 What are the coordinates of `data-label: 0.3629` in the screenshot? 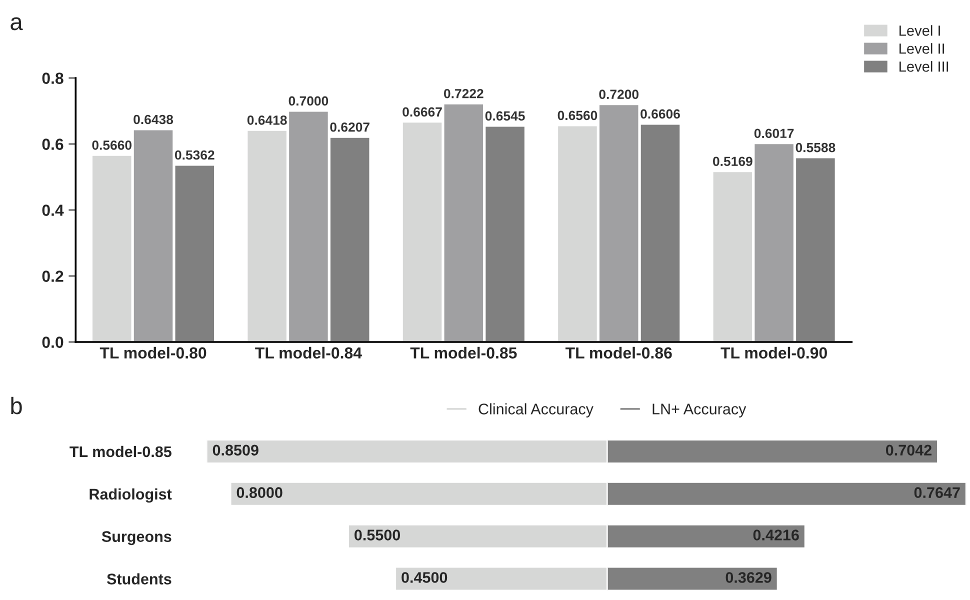 It's located at (749, 577).